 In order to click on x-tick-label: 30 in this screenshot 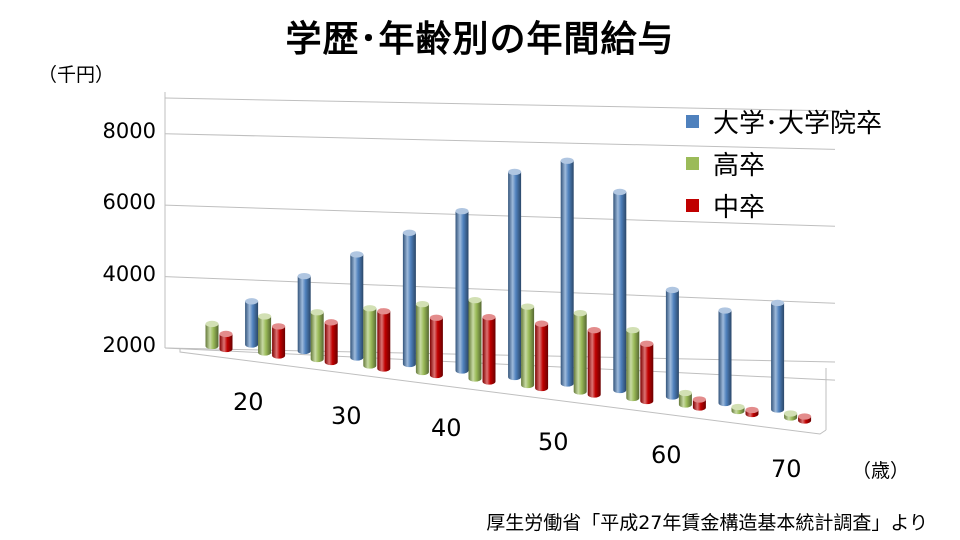, I will do `click(346, 416)`.